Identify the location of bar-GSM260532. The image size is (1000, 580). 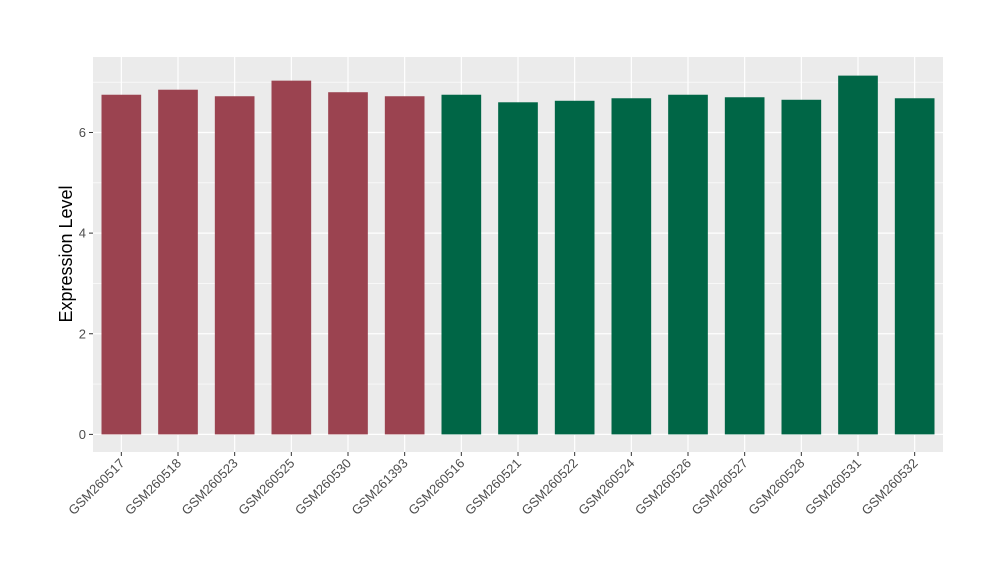
(914, 266).